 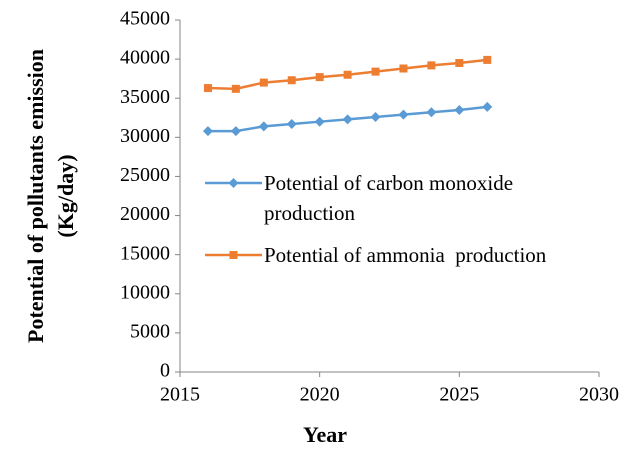 What do you see at coordinates (35, 196) in the screenshot?
I see `y-axis-title: Potential of pollutants emission` at bounding box center [35, 196].